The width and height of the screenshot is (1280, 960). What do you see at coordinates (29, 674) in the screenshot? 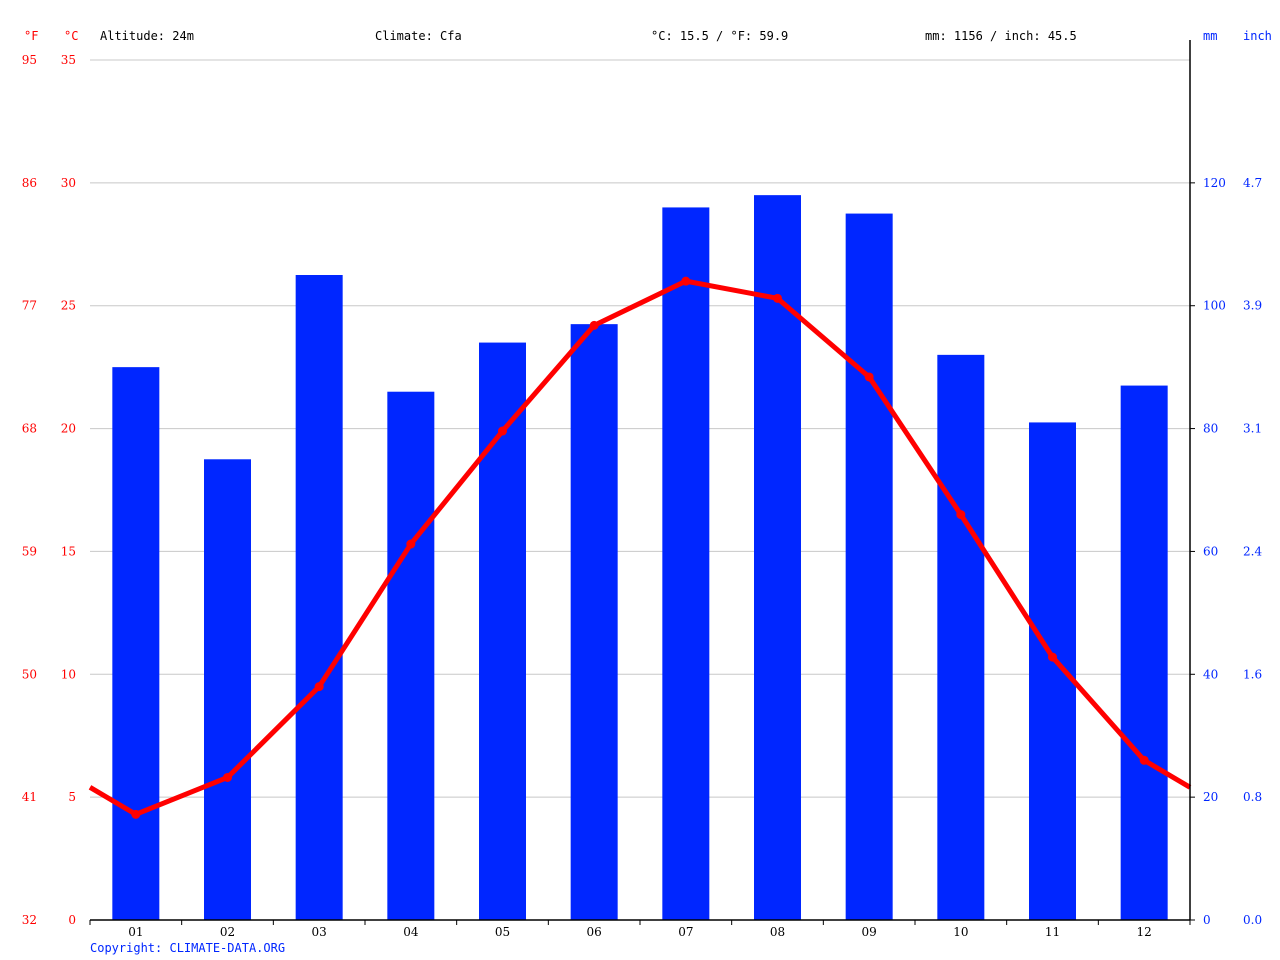
I see `fahrenheit-tick-label: 50` at bounding box center [29, 674].